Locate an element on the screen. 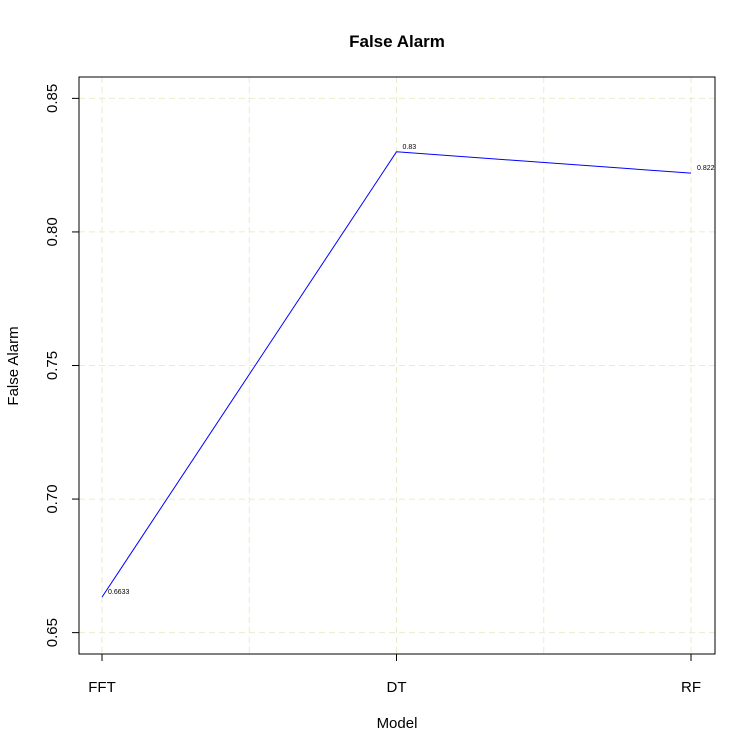 Image resolution: width=756 pixels, height=752 pixels. y-tick-label: 0.80 is located at coordinates (52, 231).